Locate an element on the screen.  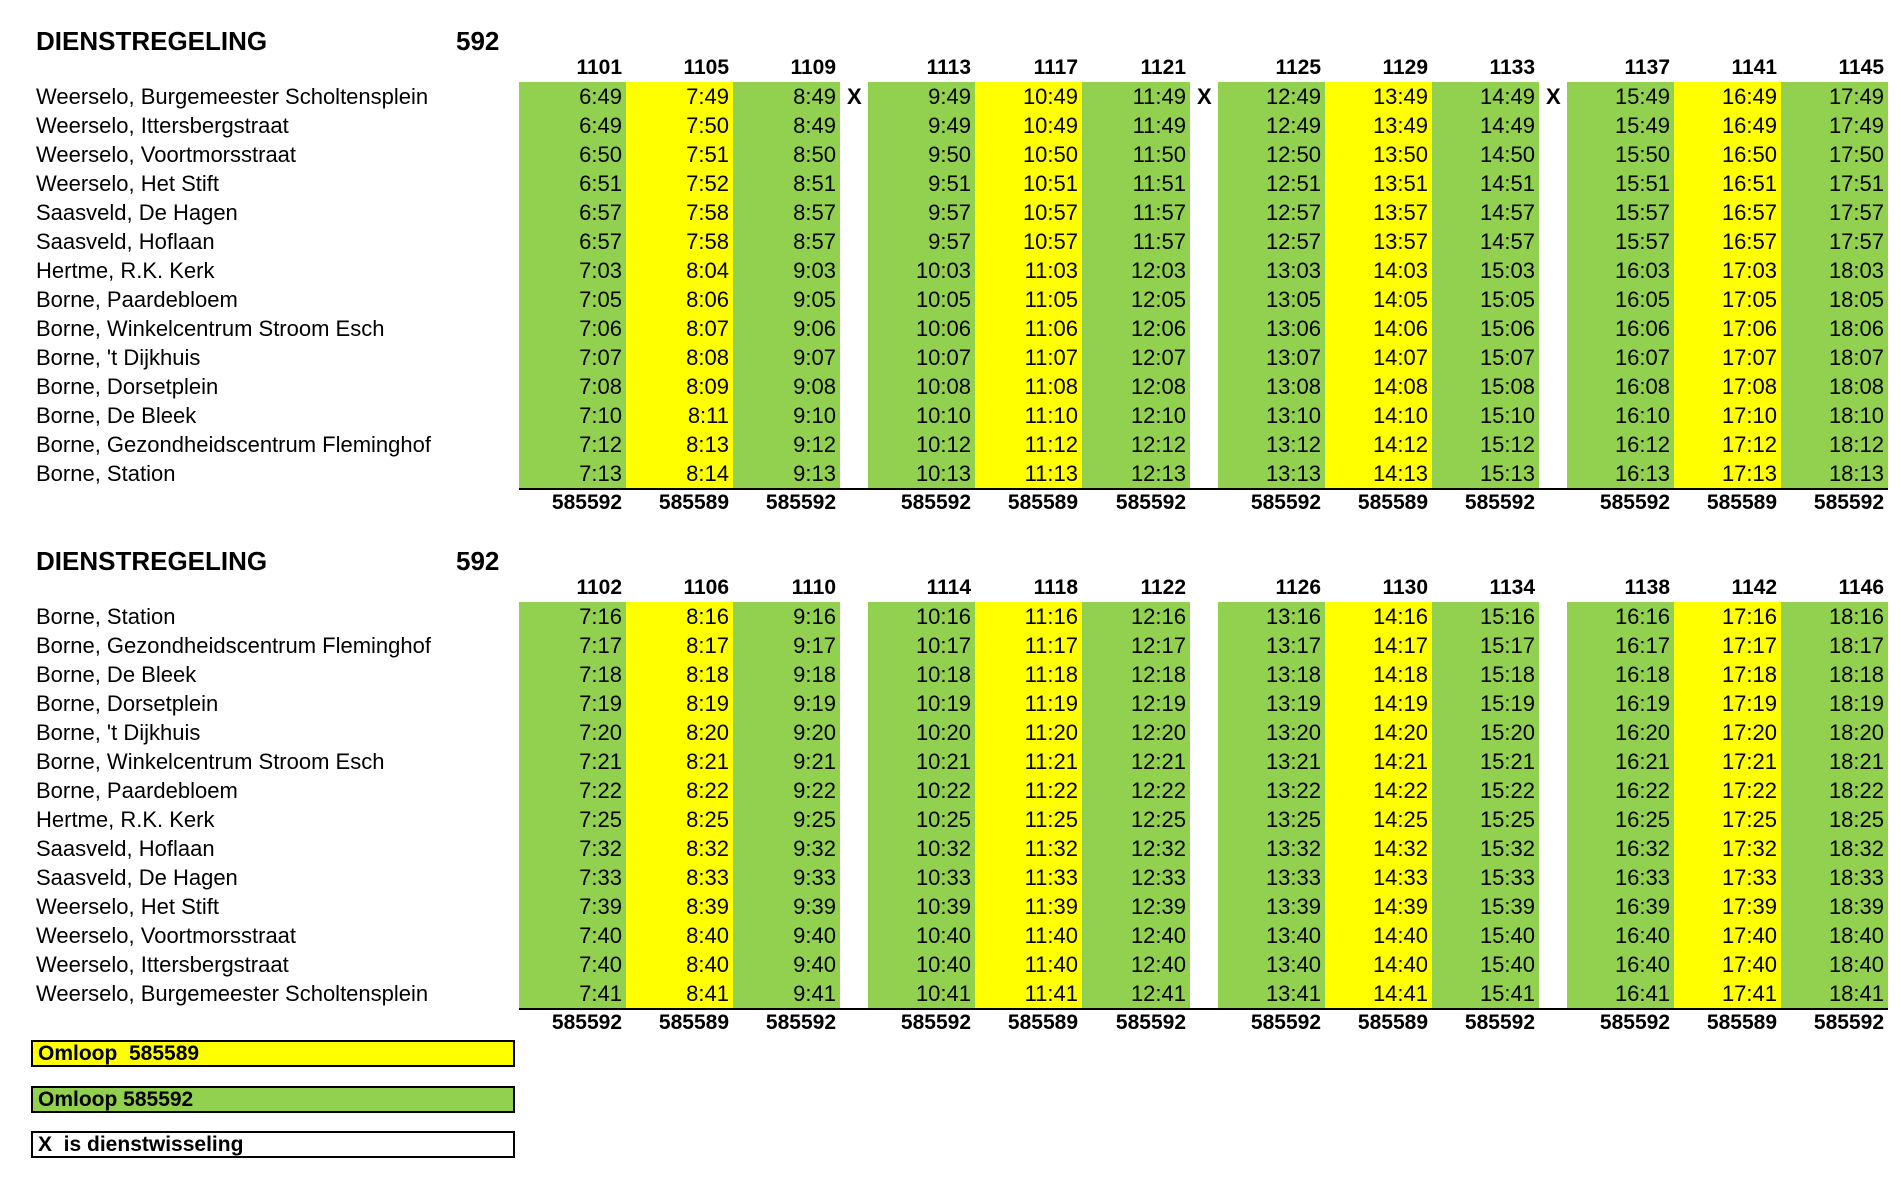
departure-time: 8:41 is located at coordinates (707, 993).